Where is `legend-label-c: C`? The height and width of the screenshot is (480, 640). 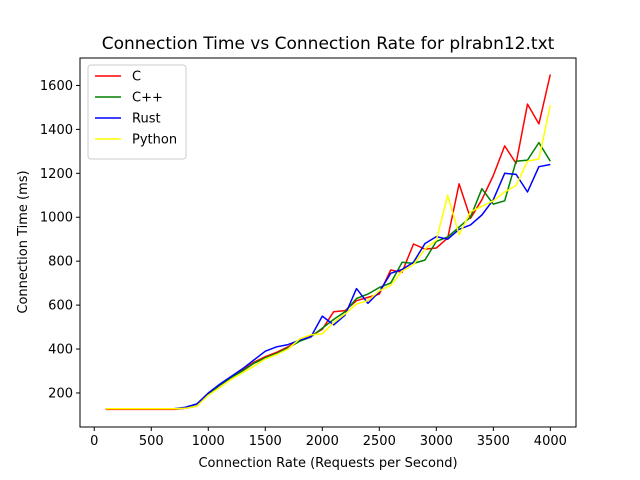
legend-label-c: C is located at coordinates (136, 77).